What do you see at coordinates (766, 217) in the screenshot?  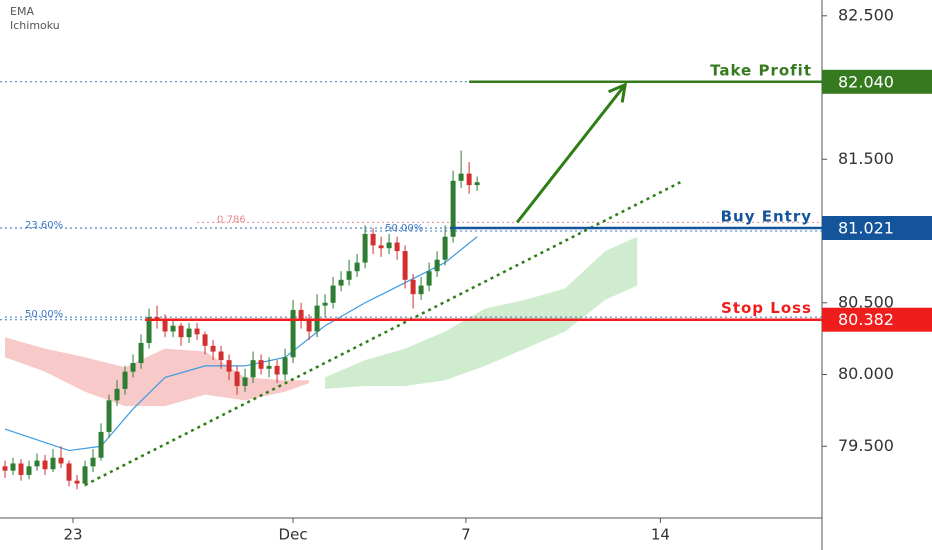 I see `level-label: Buy Entry` at bounding box center [766, 217].